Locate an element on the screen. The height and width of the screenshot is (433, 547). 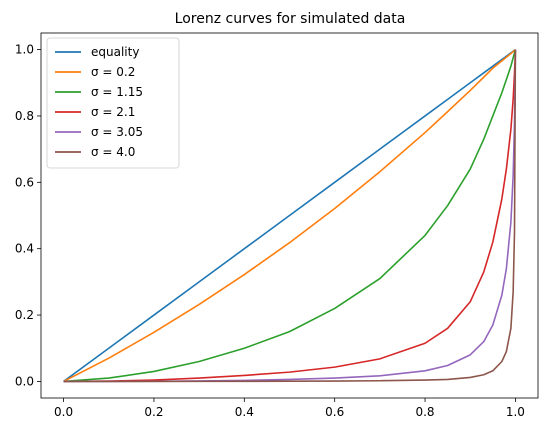
y-axis: 0.0 0.2 0.4 0.6 0.8 1.0 is located at coordinates (28, 215).